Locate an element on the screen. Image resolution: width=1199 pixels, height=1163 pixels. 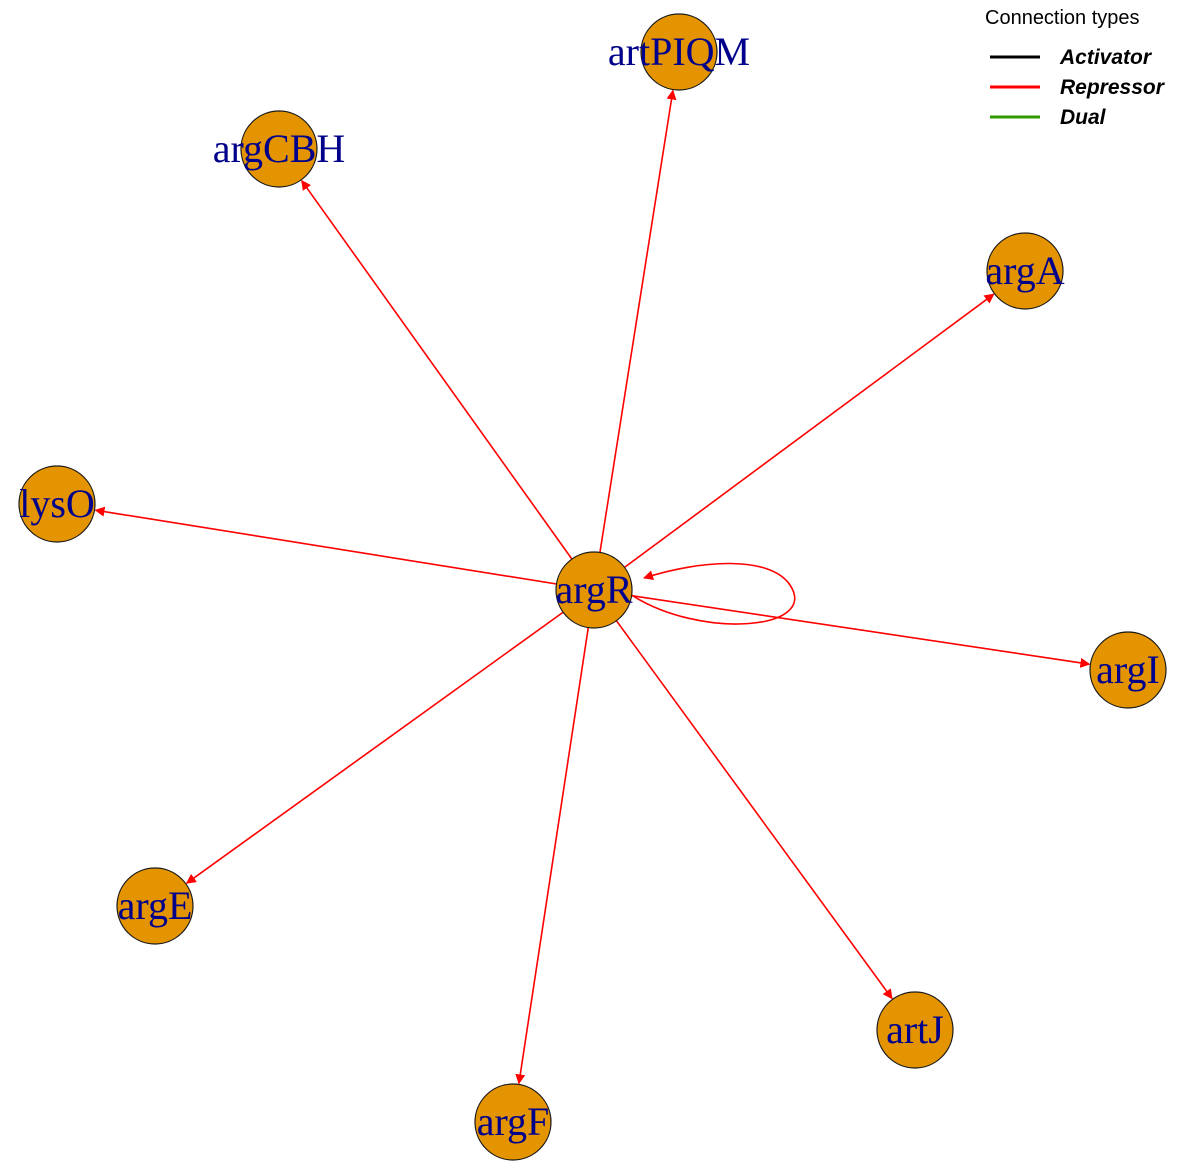
edge-argR-to-argE is located at coordinates (390, 736).